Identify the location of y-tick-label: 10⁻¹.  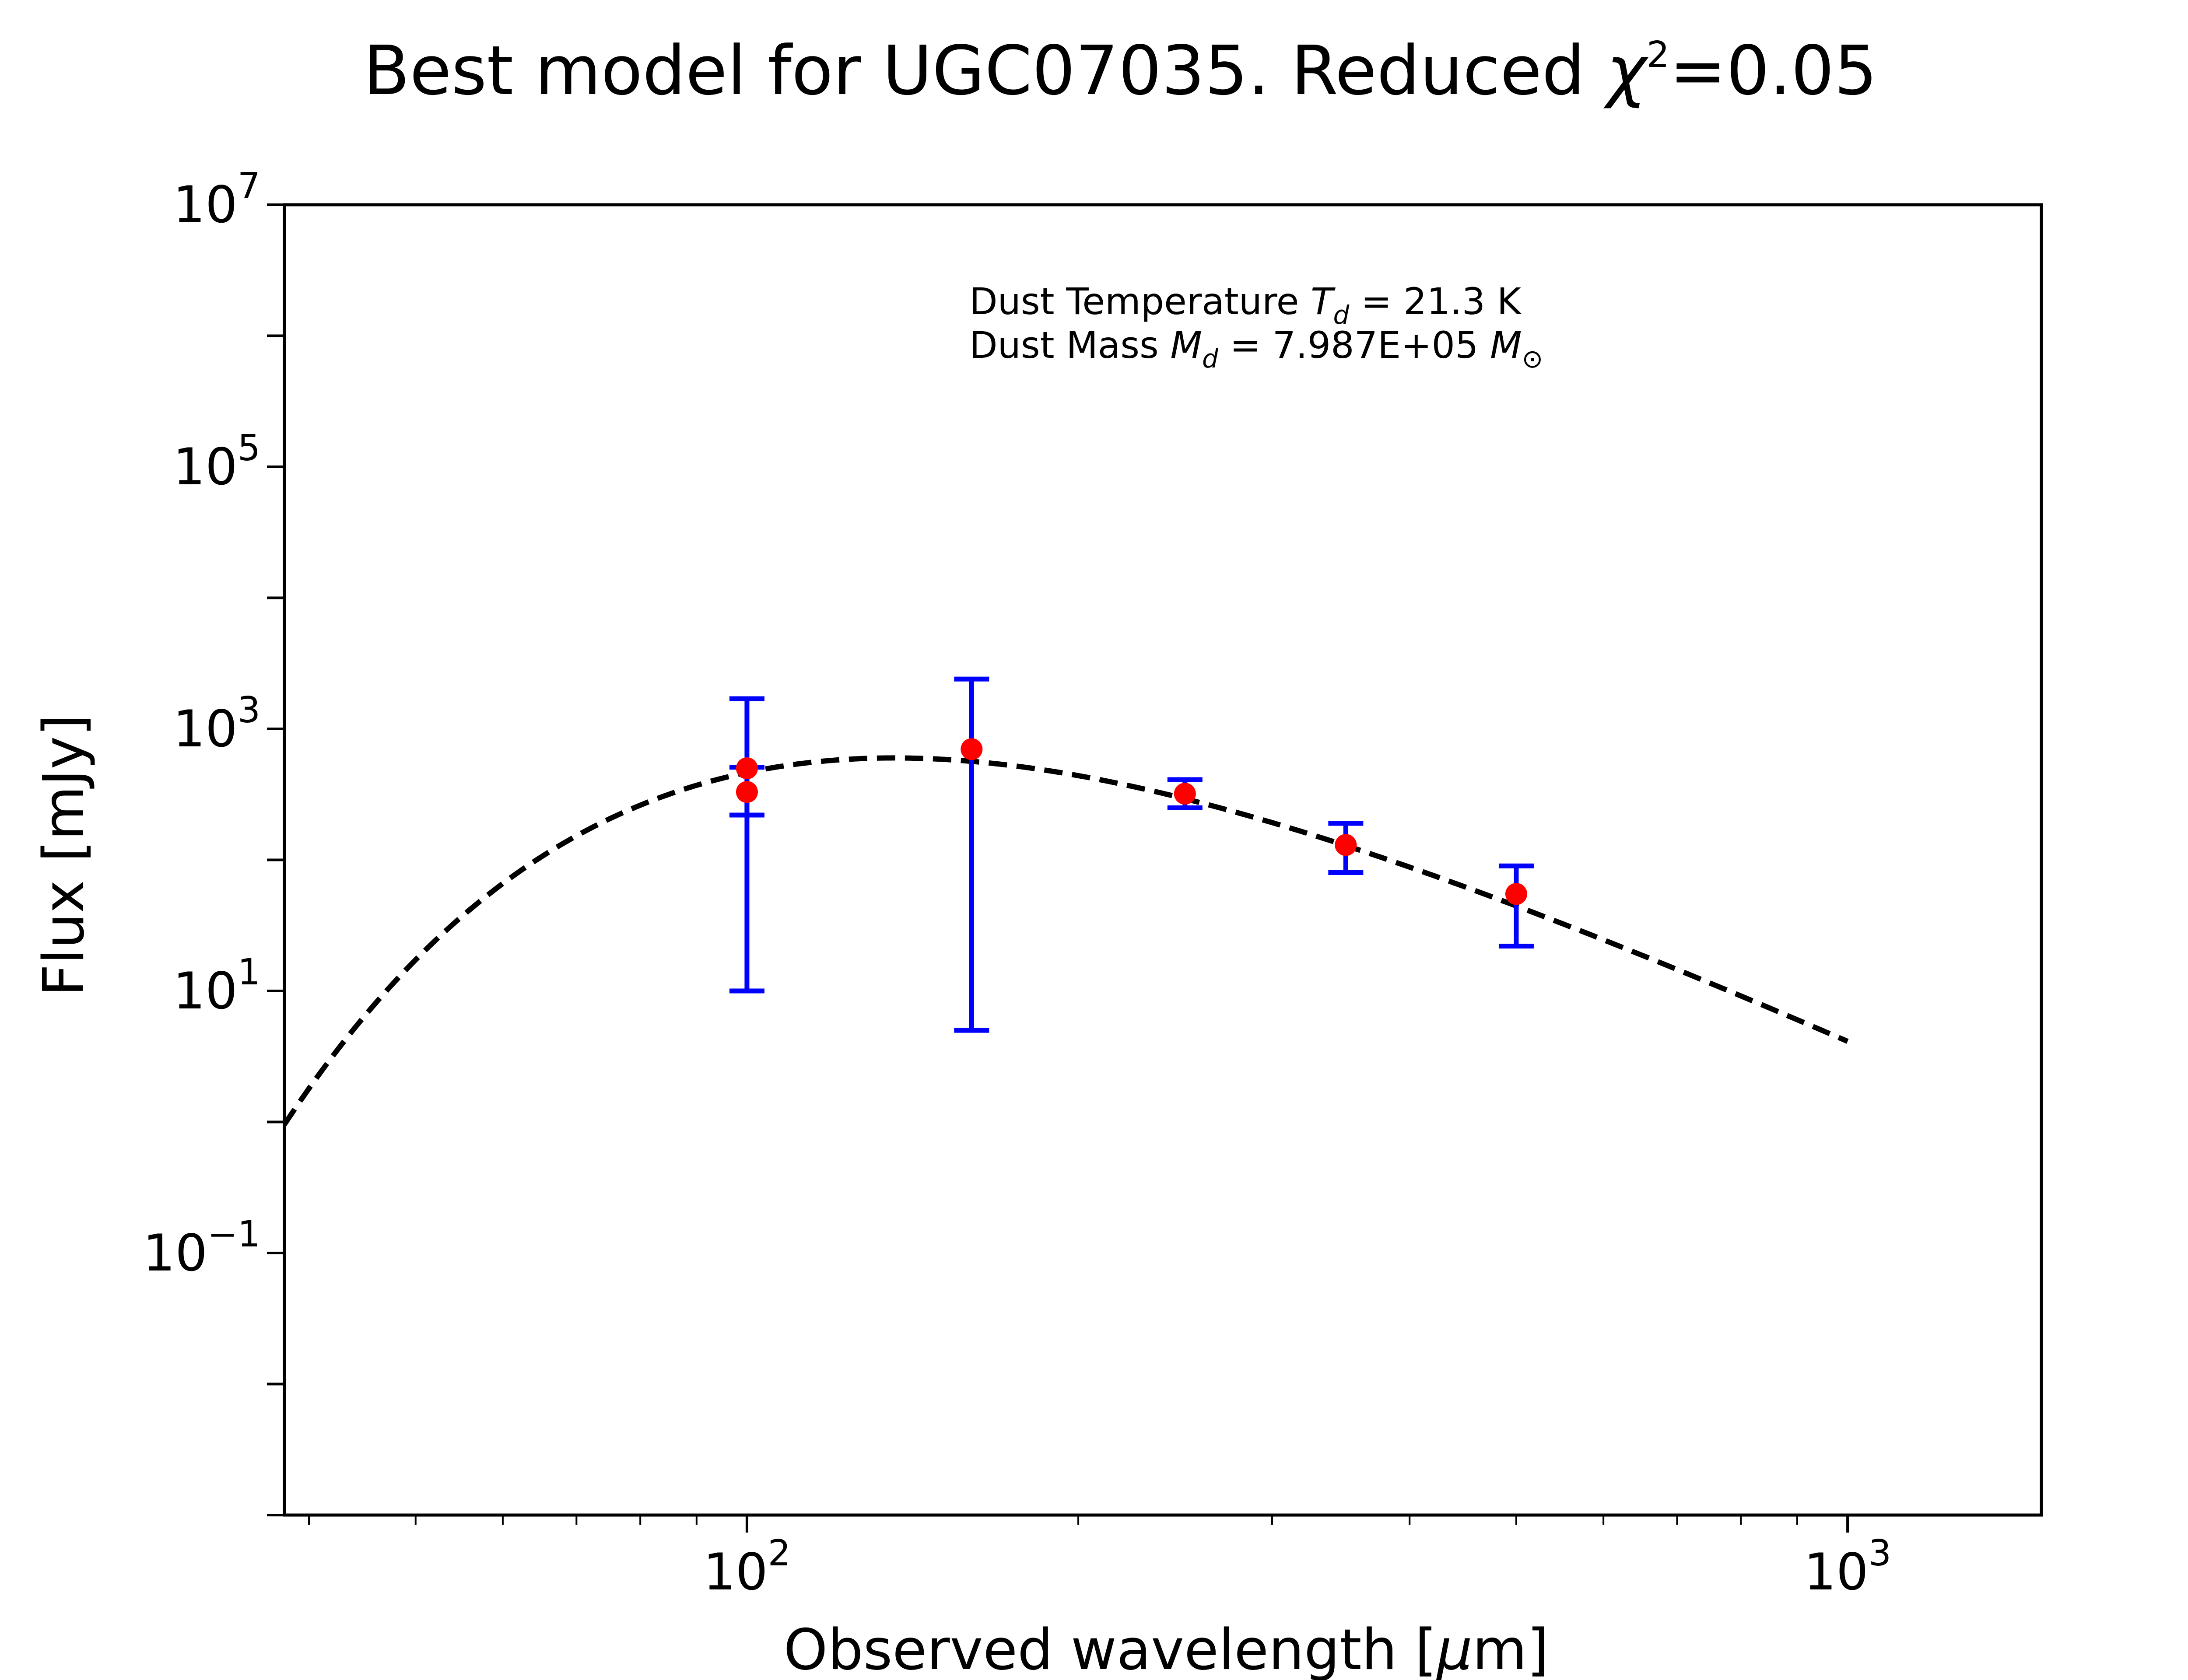
(202, 1248).